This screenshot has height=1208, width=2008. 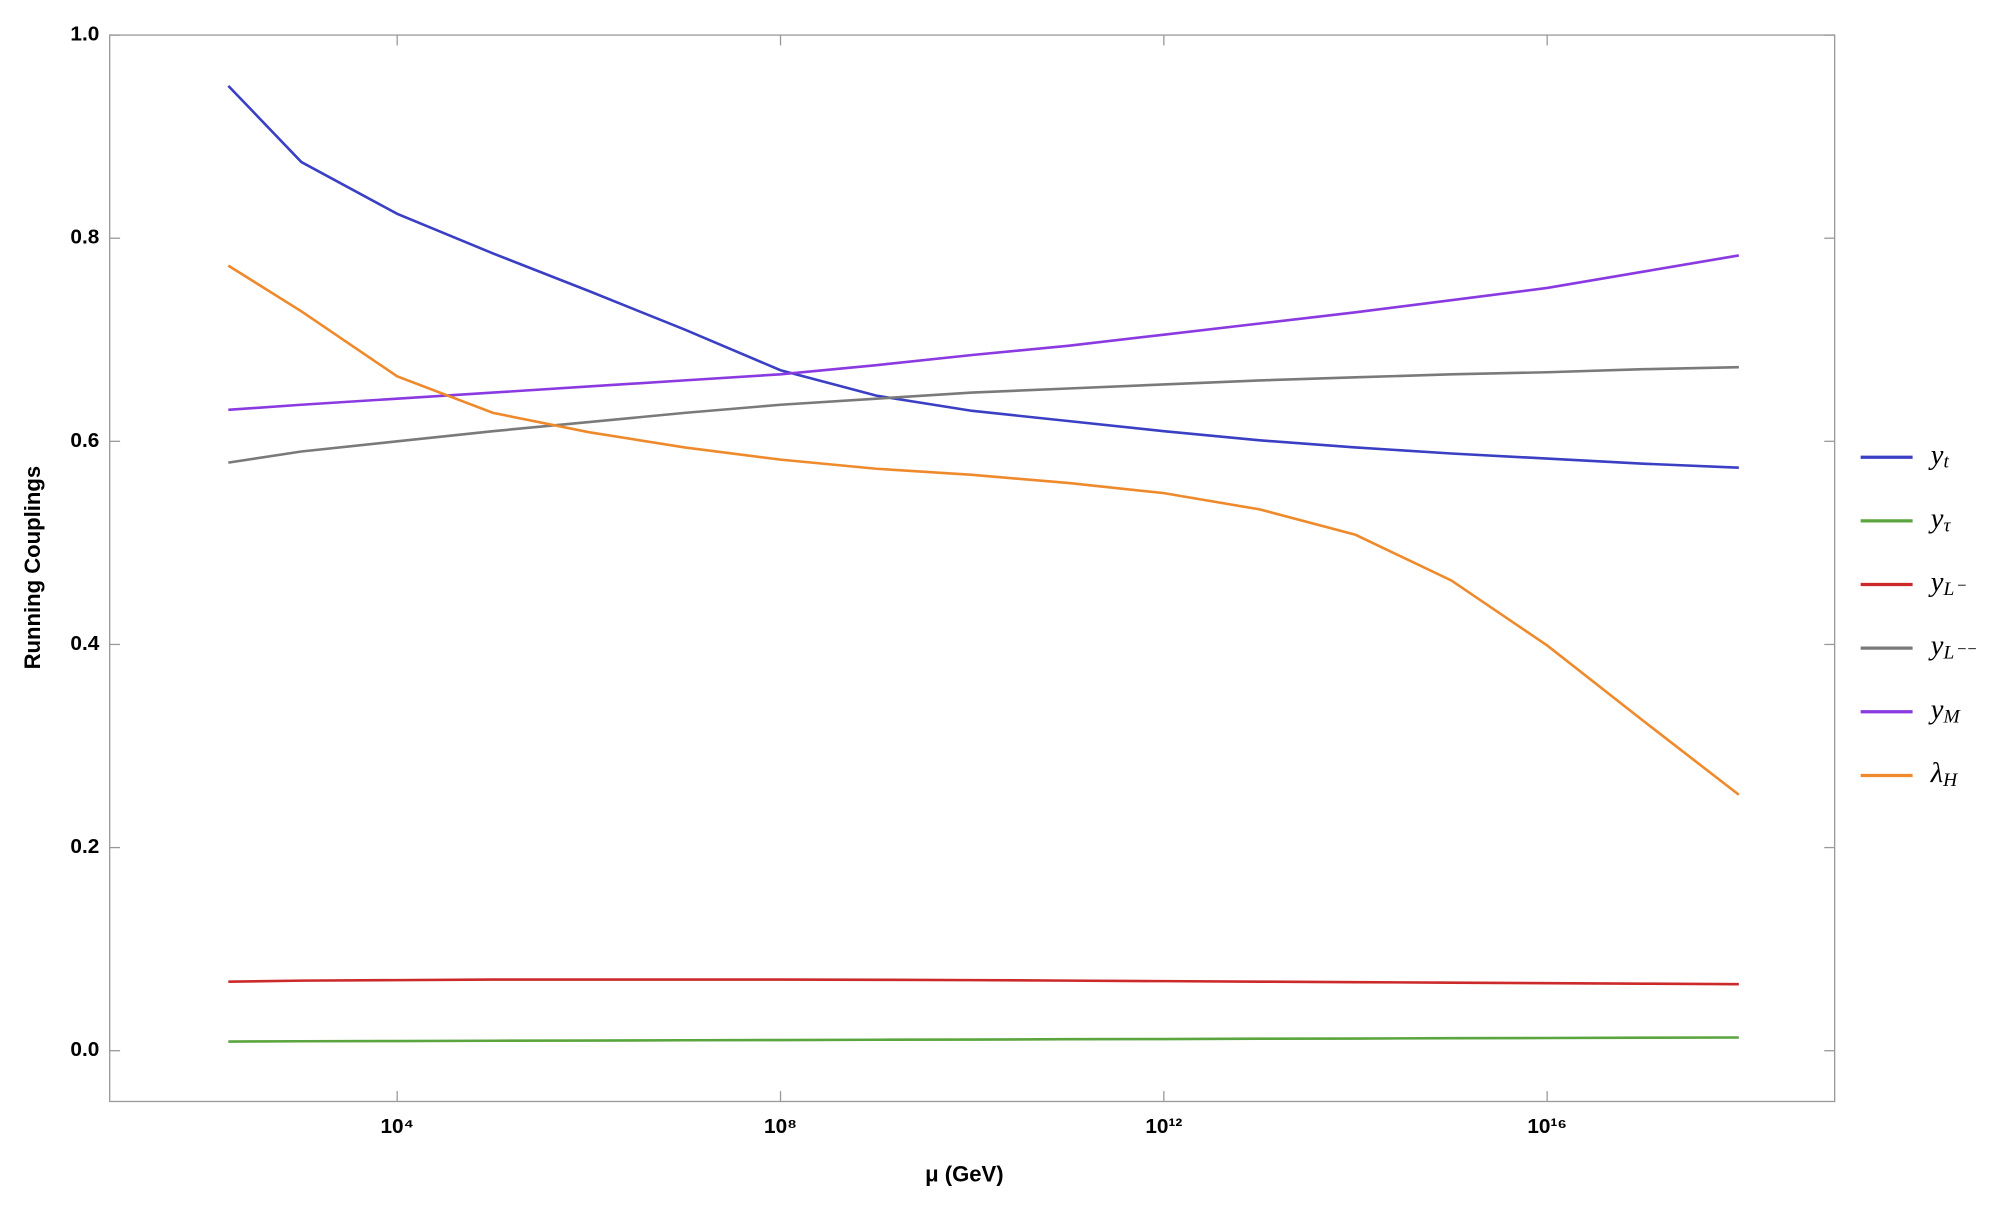 What do you see at coordinates (84, 846) in the screenshot?
I see `y-tick-label: 0.2` at bounding box center [84, 846].